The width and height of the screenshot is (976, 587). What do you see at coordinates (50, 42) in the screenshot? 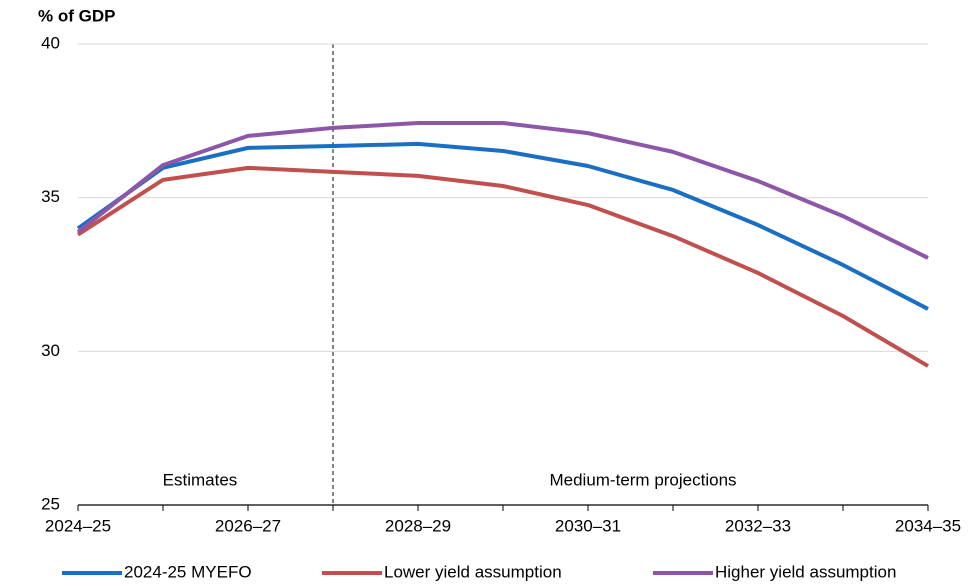
I see `y-tick-label: 40` at bounding box center [50, 42].